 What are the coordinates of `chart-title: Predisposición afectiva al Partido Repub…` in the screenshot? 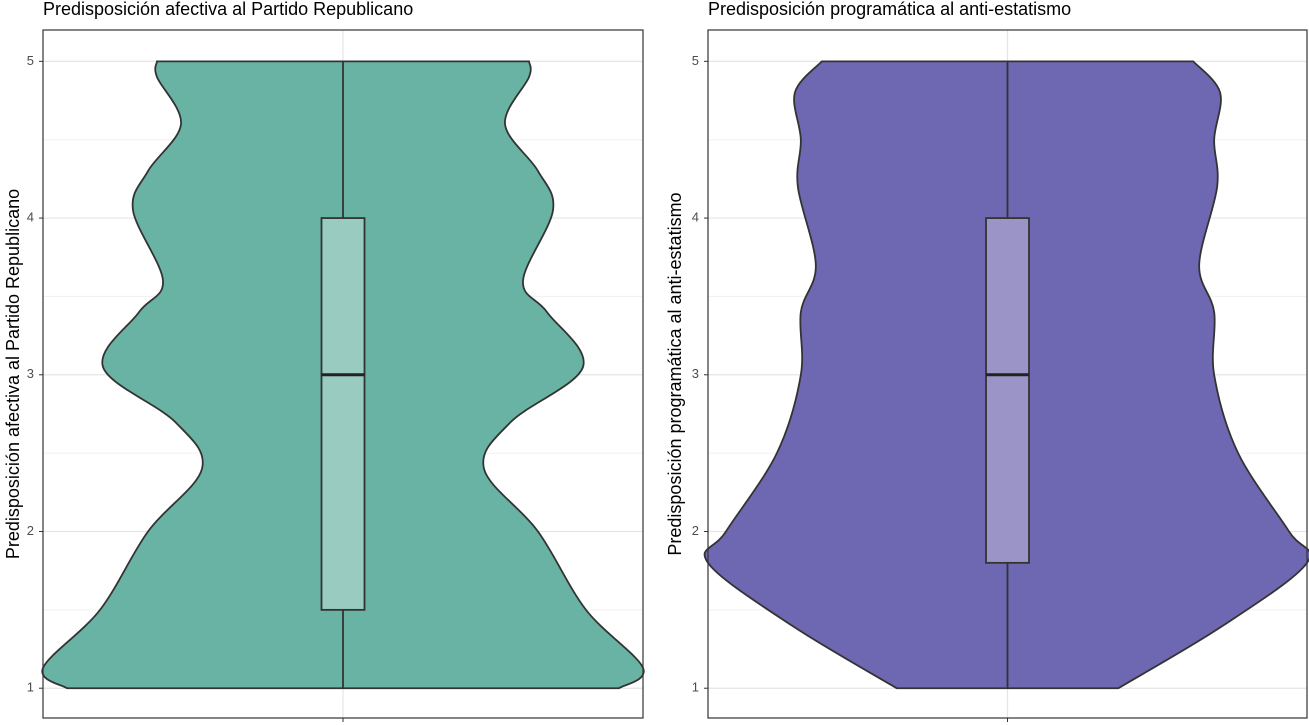 It's located at (228, 9).